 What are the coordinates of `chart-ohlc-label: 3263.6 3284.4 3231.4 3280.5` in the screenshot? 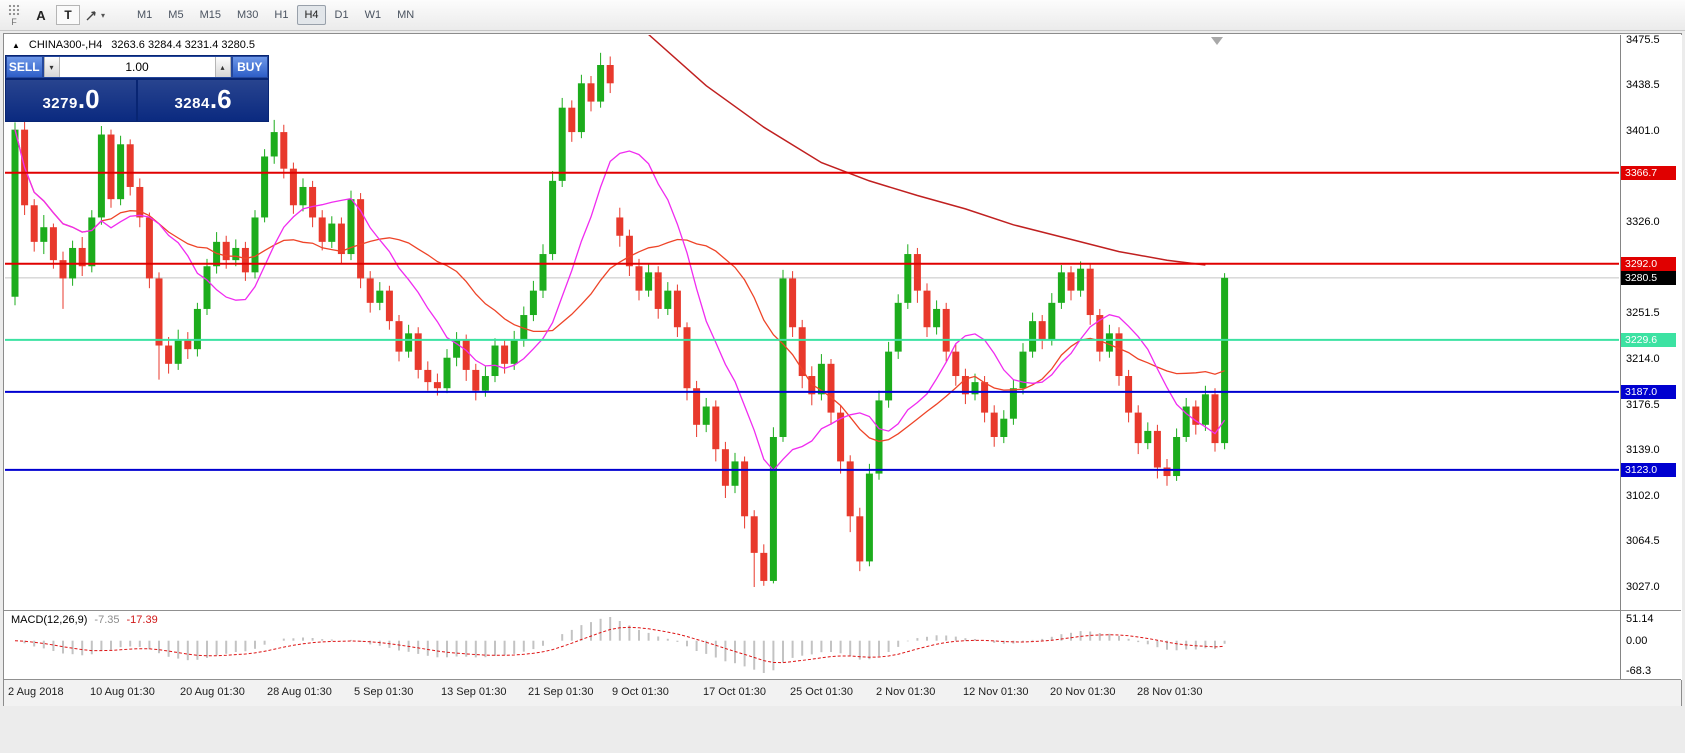 It's located at (183, 45).